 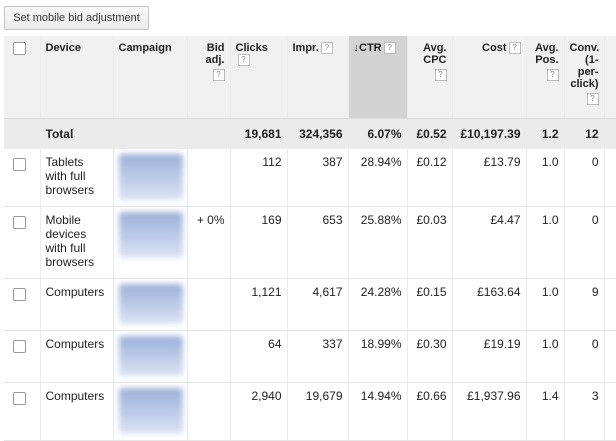 I want to click on column-header-conv: Conv. (1-per-click)?, so click(x=584, y=77).